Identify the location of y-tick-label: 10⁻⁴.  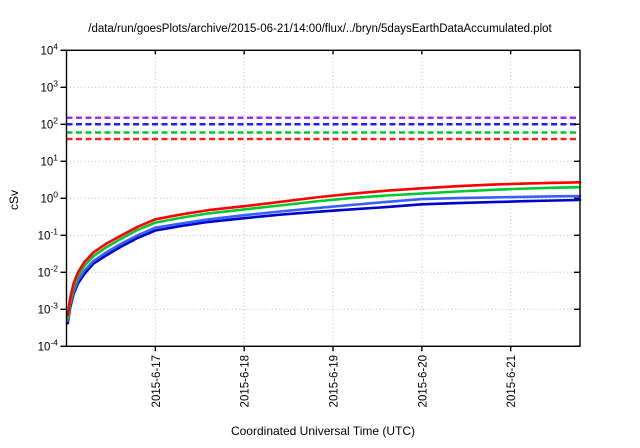
(48, 345).